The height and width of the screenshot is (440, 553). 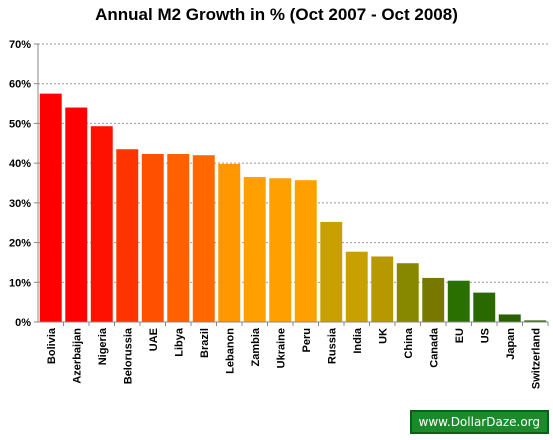 What do you see at coordinates (50, 208) in the screenshot?
I see `bar-bolivia` at bounding box center [50, 208].